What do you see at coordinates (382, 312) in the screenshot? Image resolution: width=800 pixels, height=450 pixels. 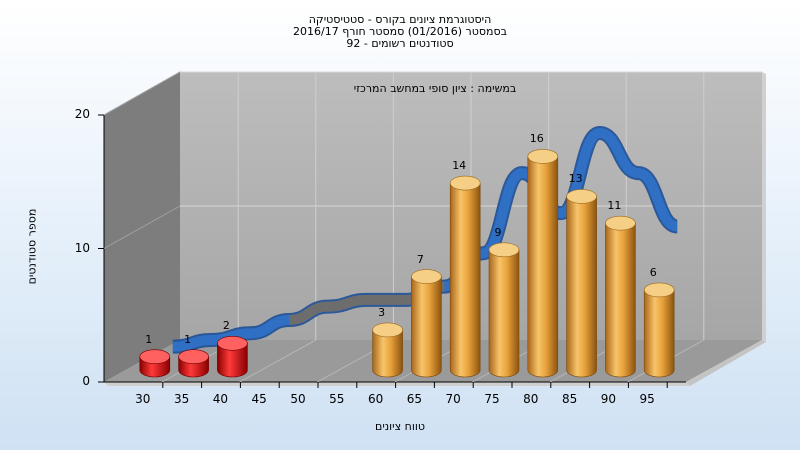 I see `data-label-60: 3` at bounding box center [382, 312].